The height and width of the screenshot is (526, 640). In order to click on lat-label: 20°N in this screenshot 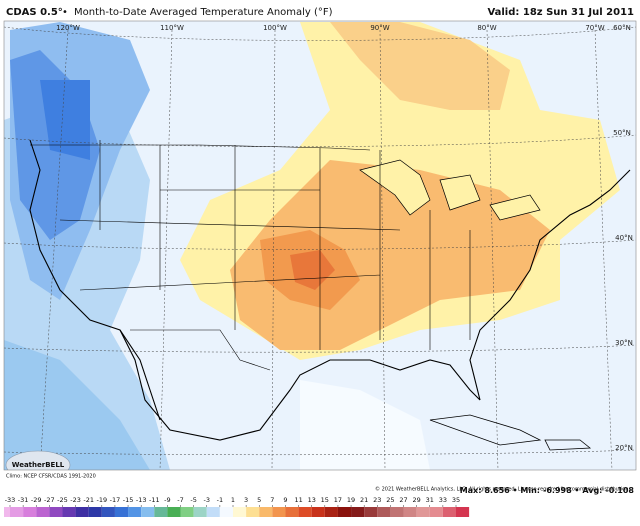, I will do `click(624, 448)`.